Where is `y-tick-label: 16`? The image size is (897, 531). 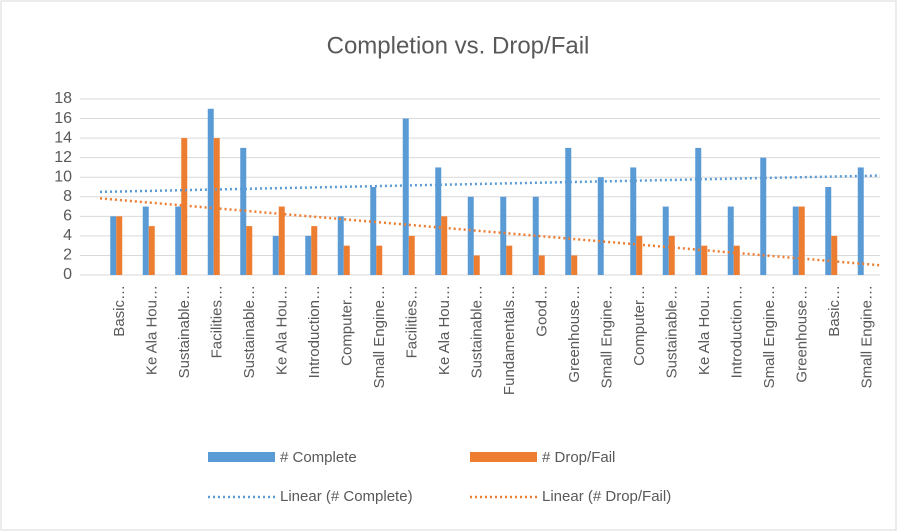
y-tick-label: 16 is located at coordinates (63, 118).